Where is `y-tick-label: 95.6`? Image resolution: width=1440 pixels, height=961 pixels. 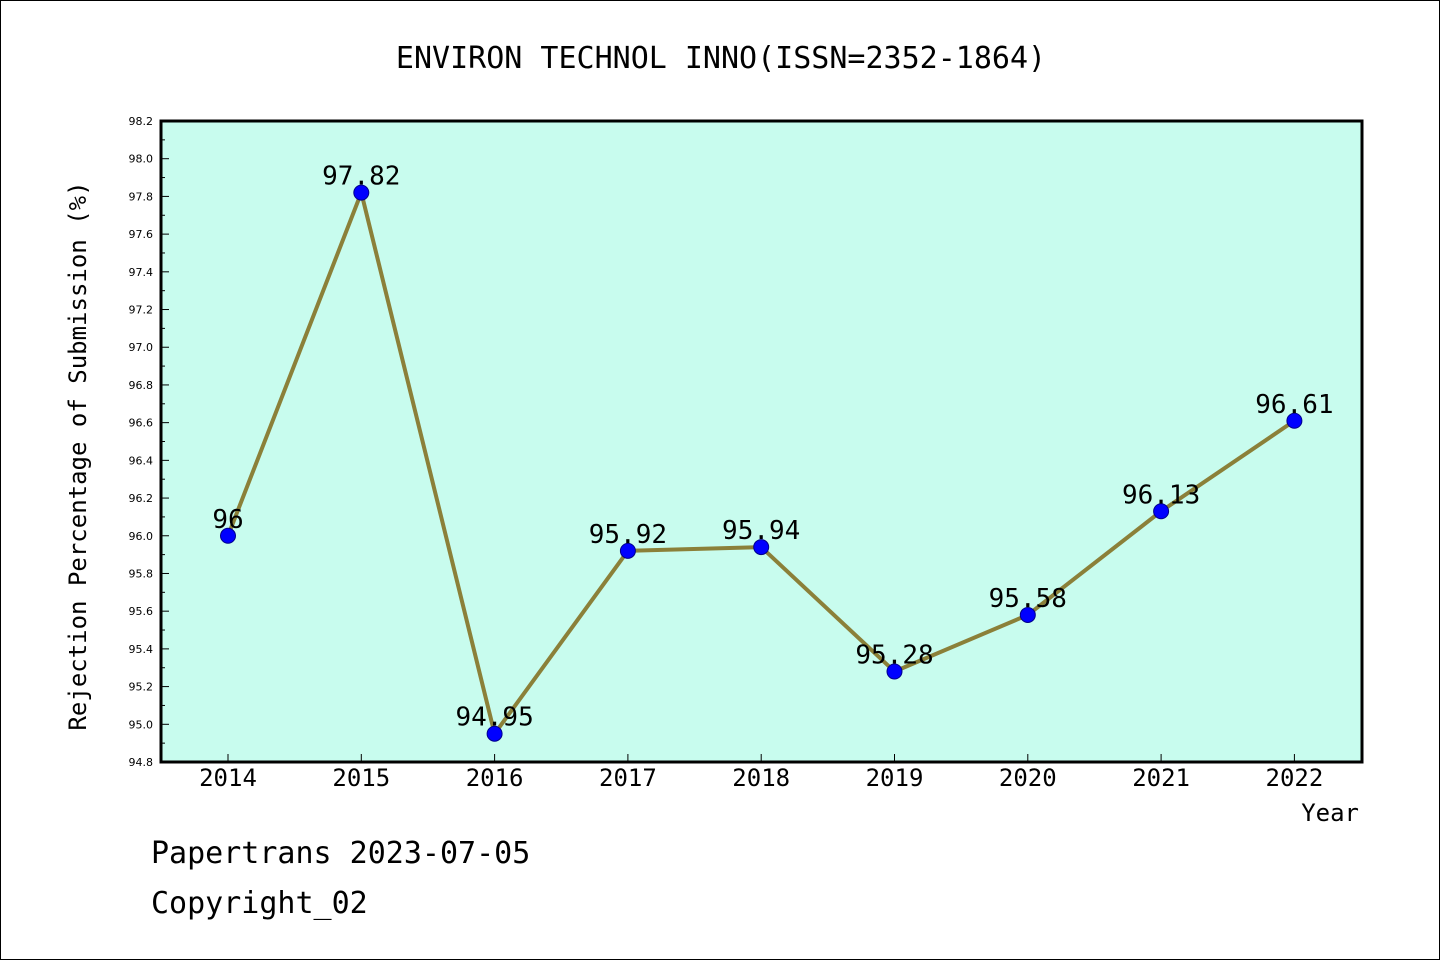
y-tick-label: 95.6 is located at coordinates (141, 611).